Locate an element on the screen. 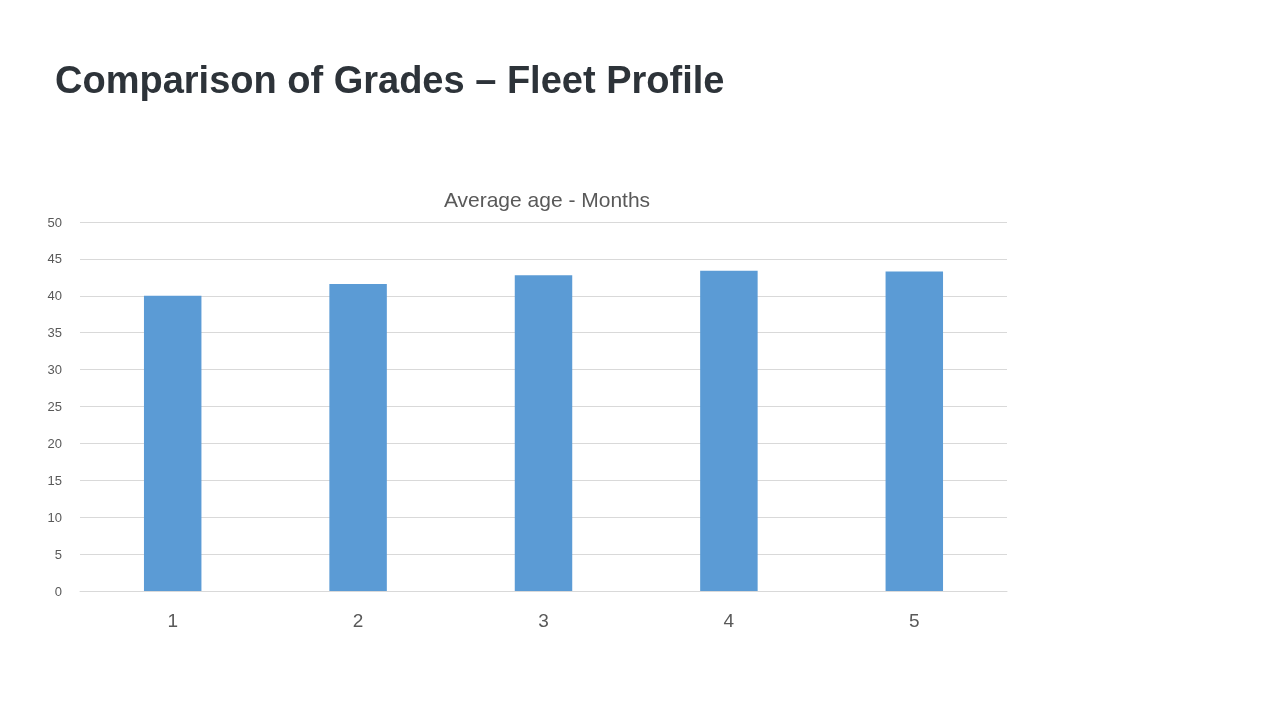 This screenshot has height=719, width=1281. x-tick-label: 1 is located at coordinates (172, 620).